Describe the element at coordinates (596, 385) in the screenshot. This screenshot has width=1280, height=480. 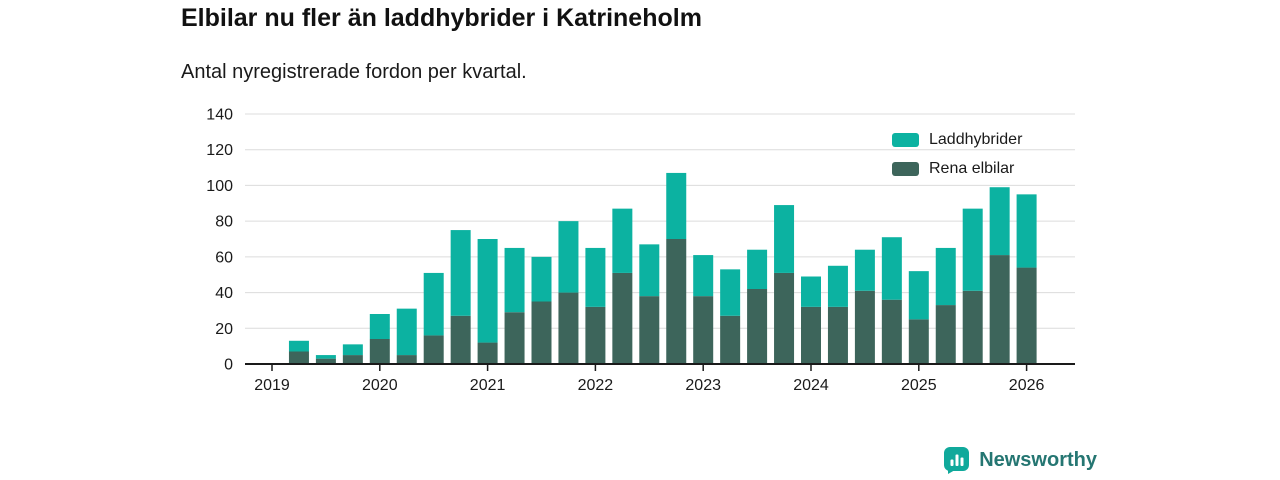
I see `x-tick-label: 2022` at that location.